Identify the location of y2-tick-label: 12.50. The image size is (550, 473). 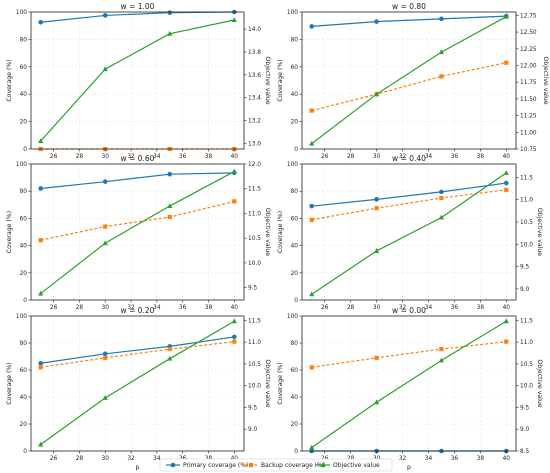
(528, 33).